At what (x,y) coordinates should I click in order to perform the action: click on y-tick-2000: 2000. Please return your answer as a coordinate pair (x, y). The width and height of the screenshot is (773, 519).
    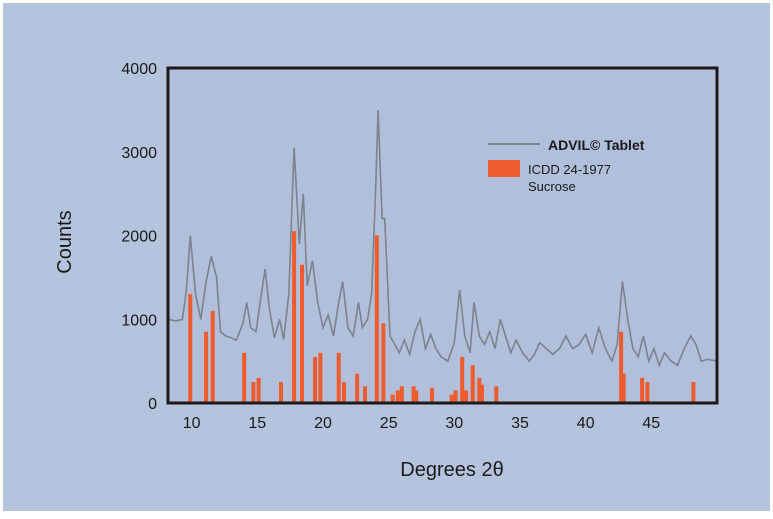
    Looking at the image, I should click on (139, 237).